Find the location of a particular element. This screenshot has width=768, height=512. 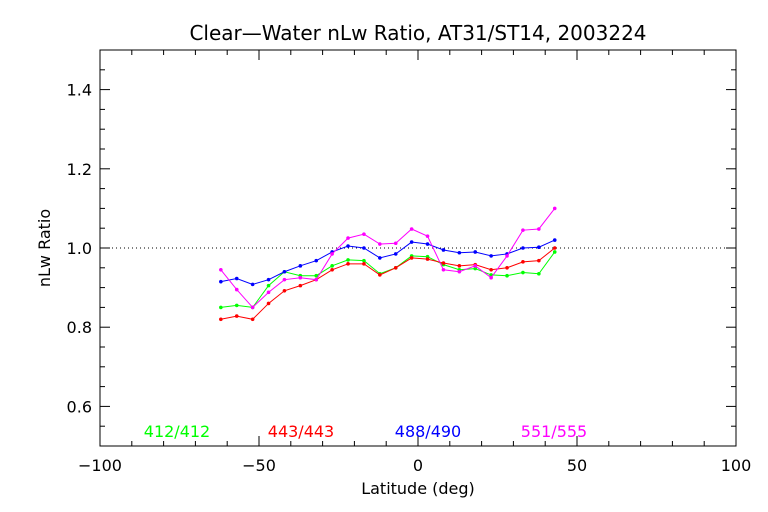

series-layer is located at coordinates (388, 264).